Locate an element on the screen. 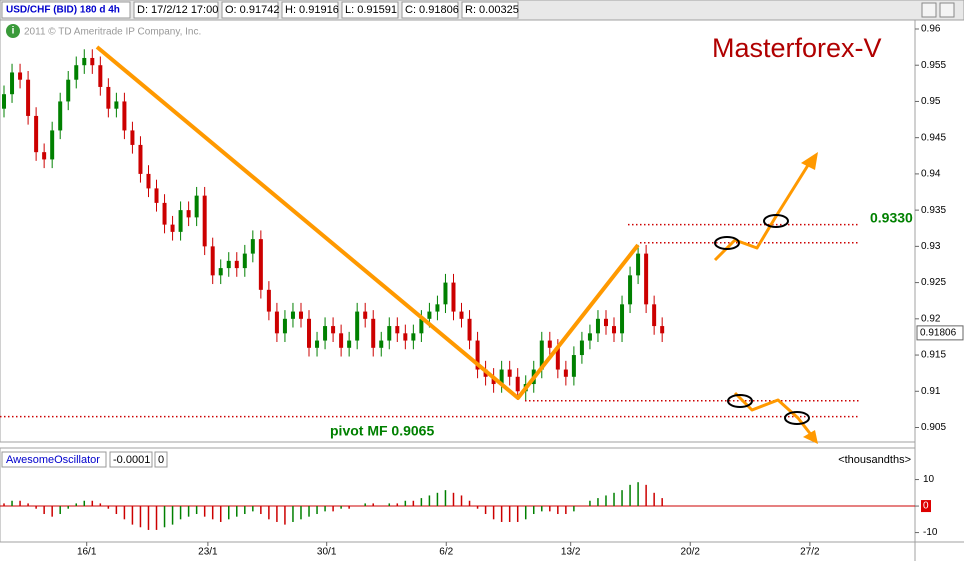 This screenshot has height=561, width=964. y-tick-label: 10 is located at coordinates (929, 479).